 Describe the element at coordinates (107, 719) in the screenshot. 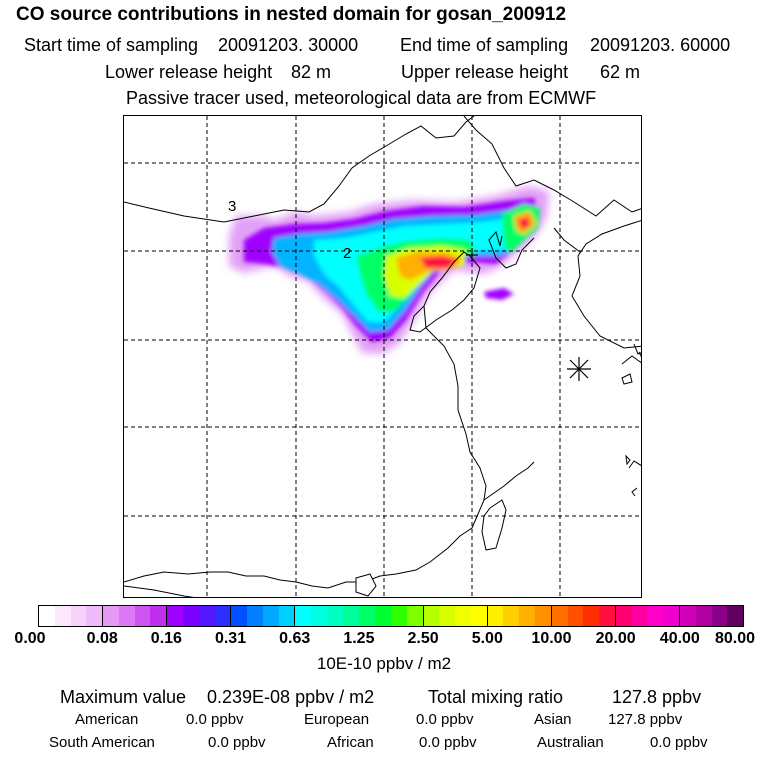

I see `region-name: American` at that location.